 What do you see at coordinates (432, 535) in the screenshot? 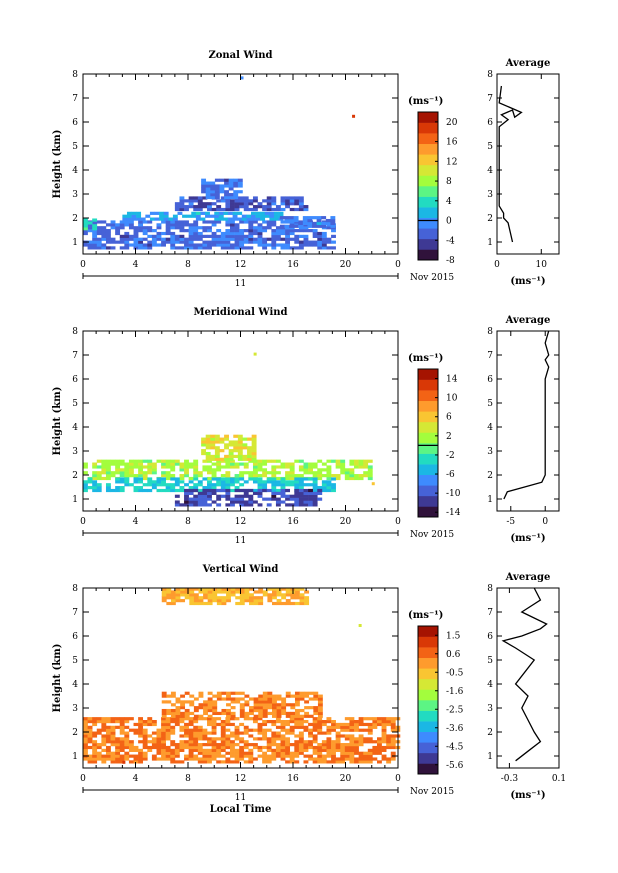
I see `month-label: Nov 2015` at bounding box center [432, 535].